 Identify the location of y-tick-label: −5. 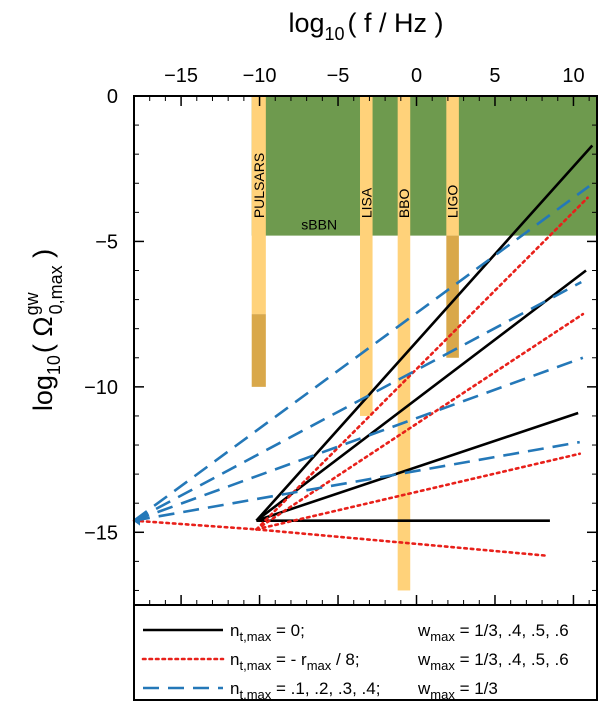
(106, 242).